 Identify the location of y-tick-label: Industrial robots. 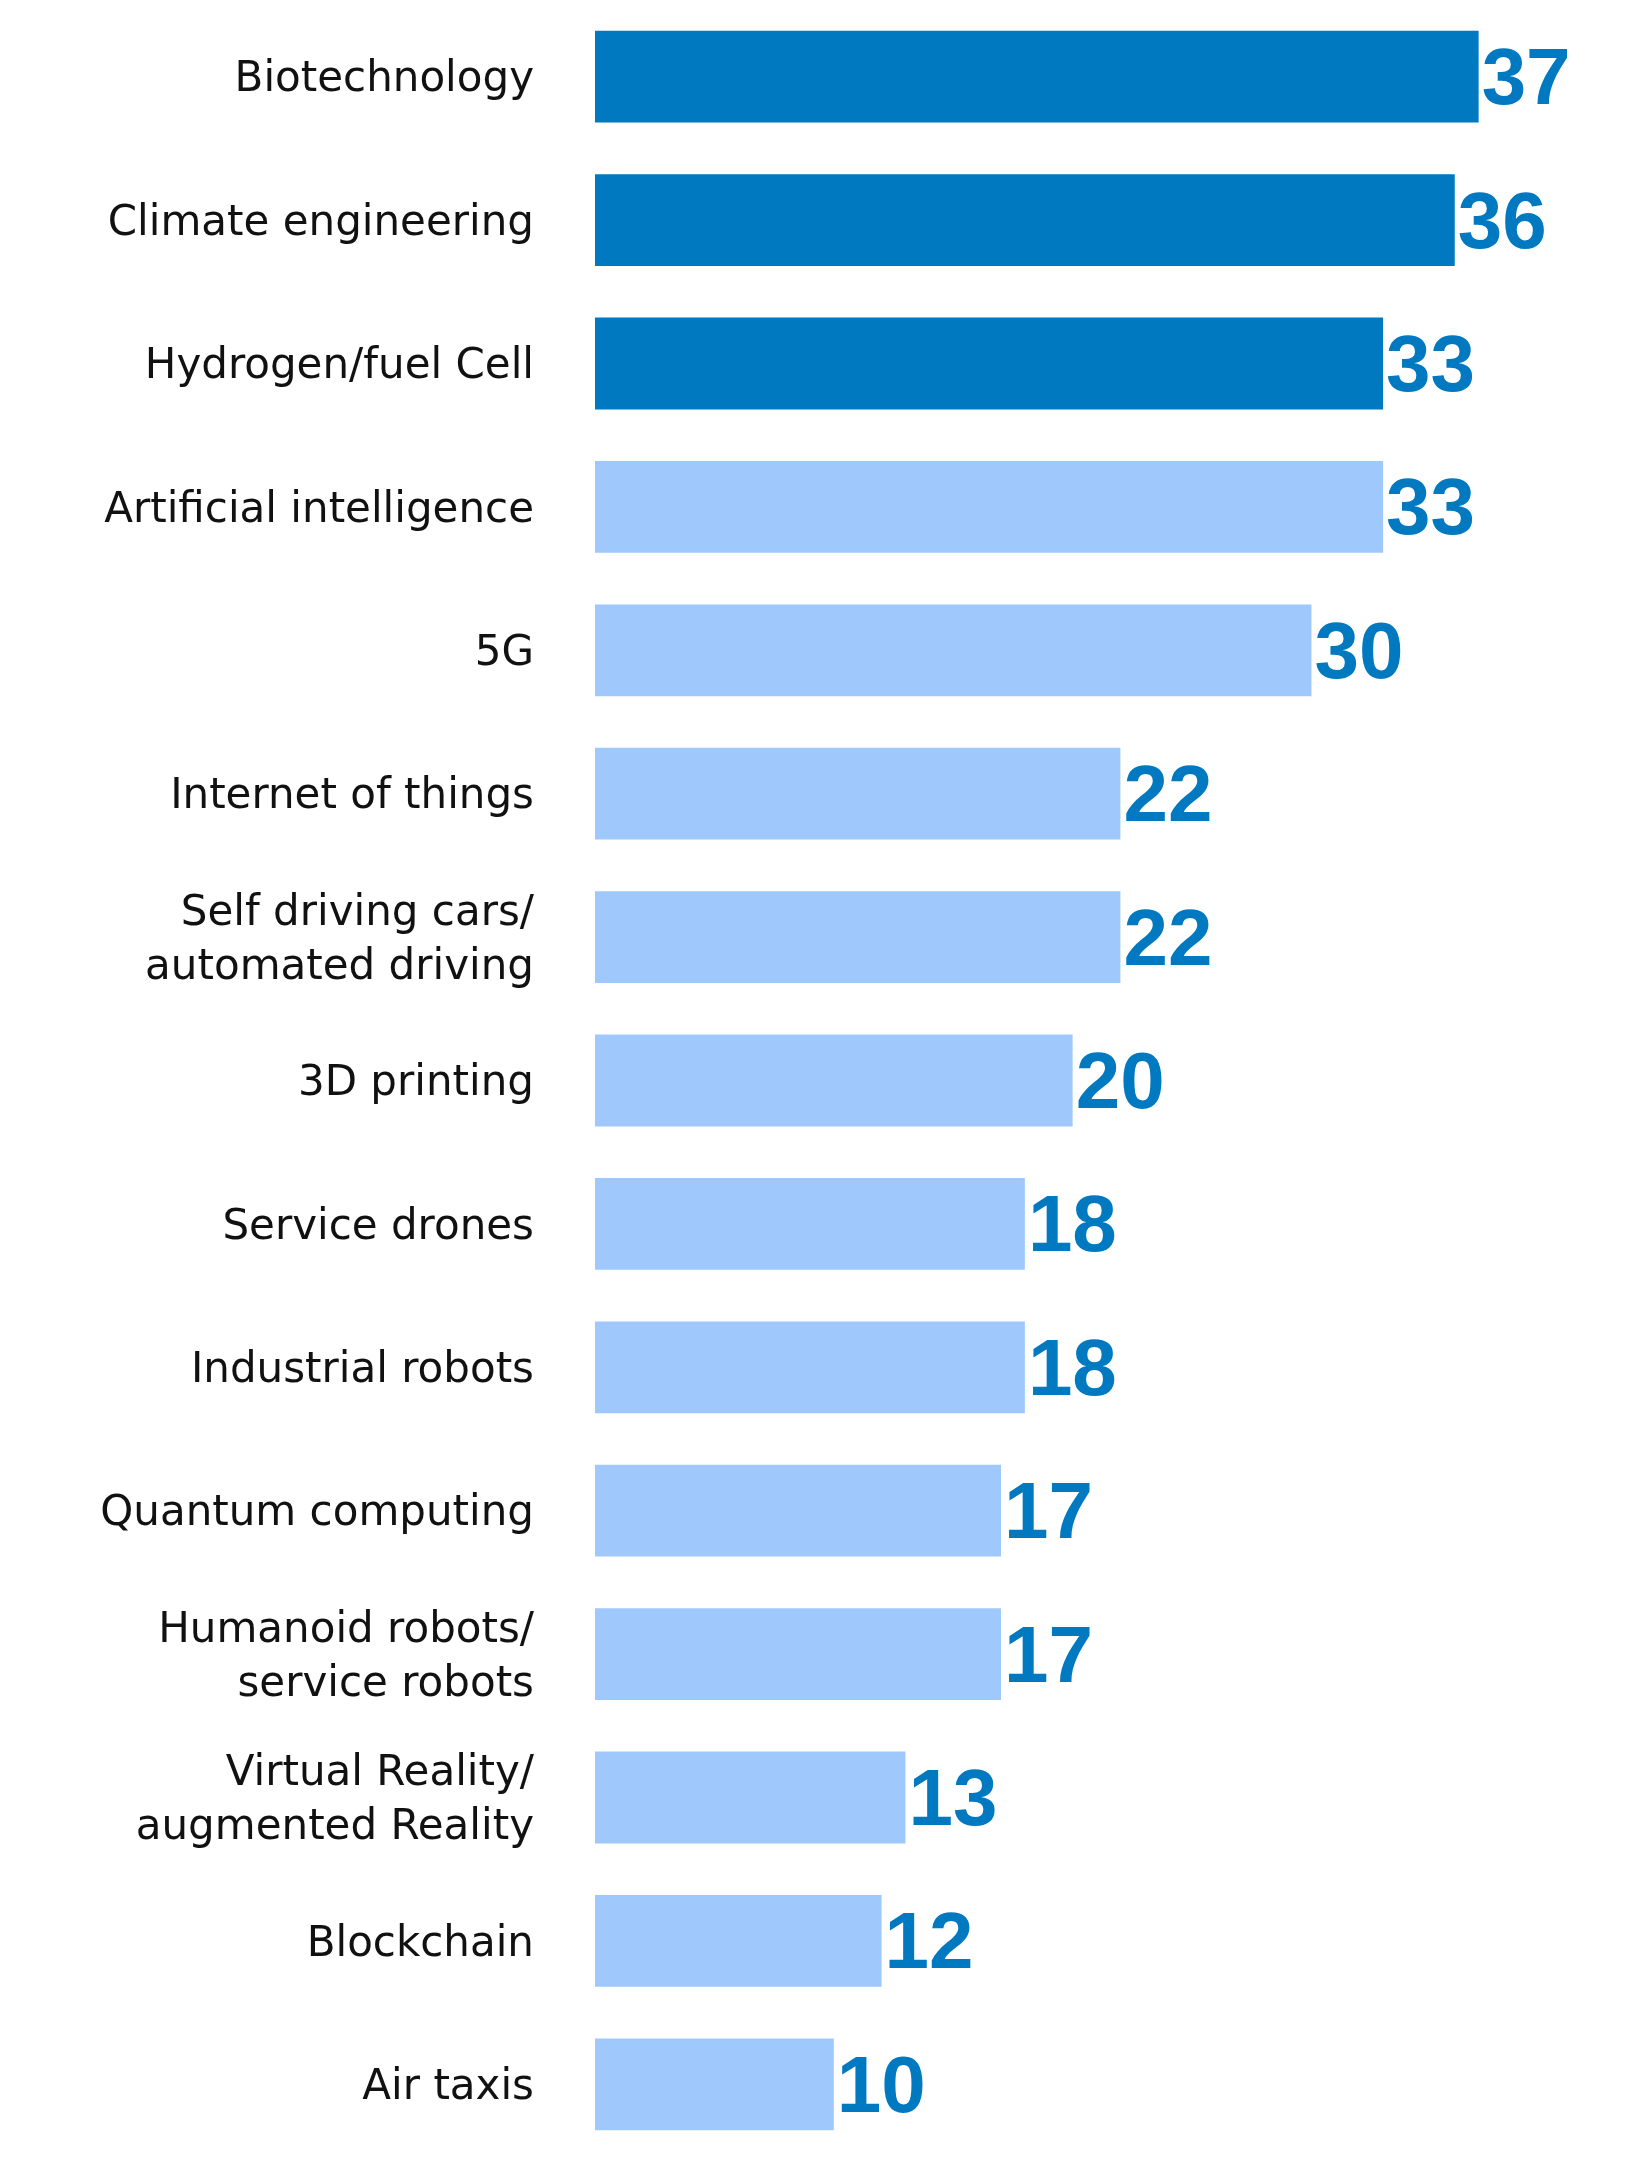
(362, 1367).